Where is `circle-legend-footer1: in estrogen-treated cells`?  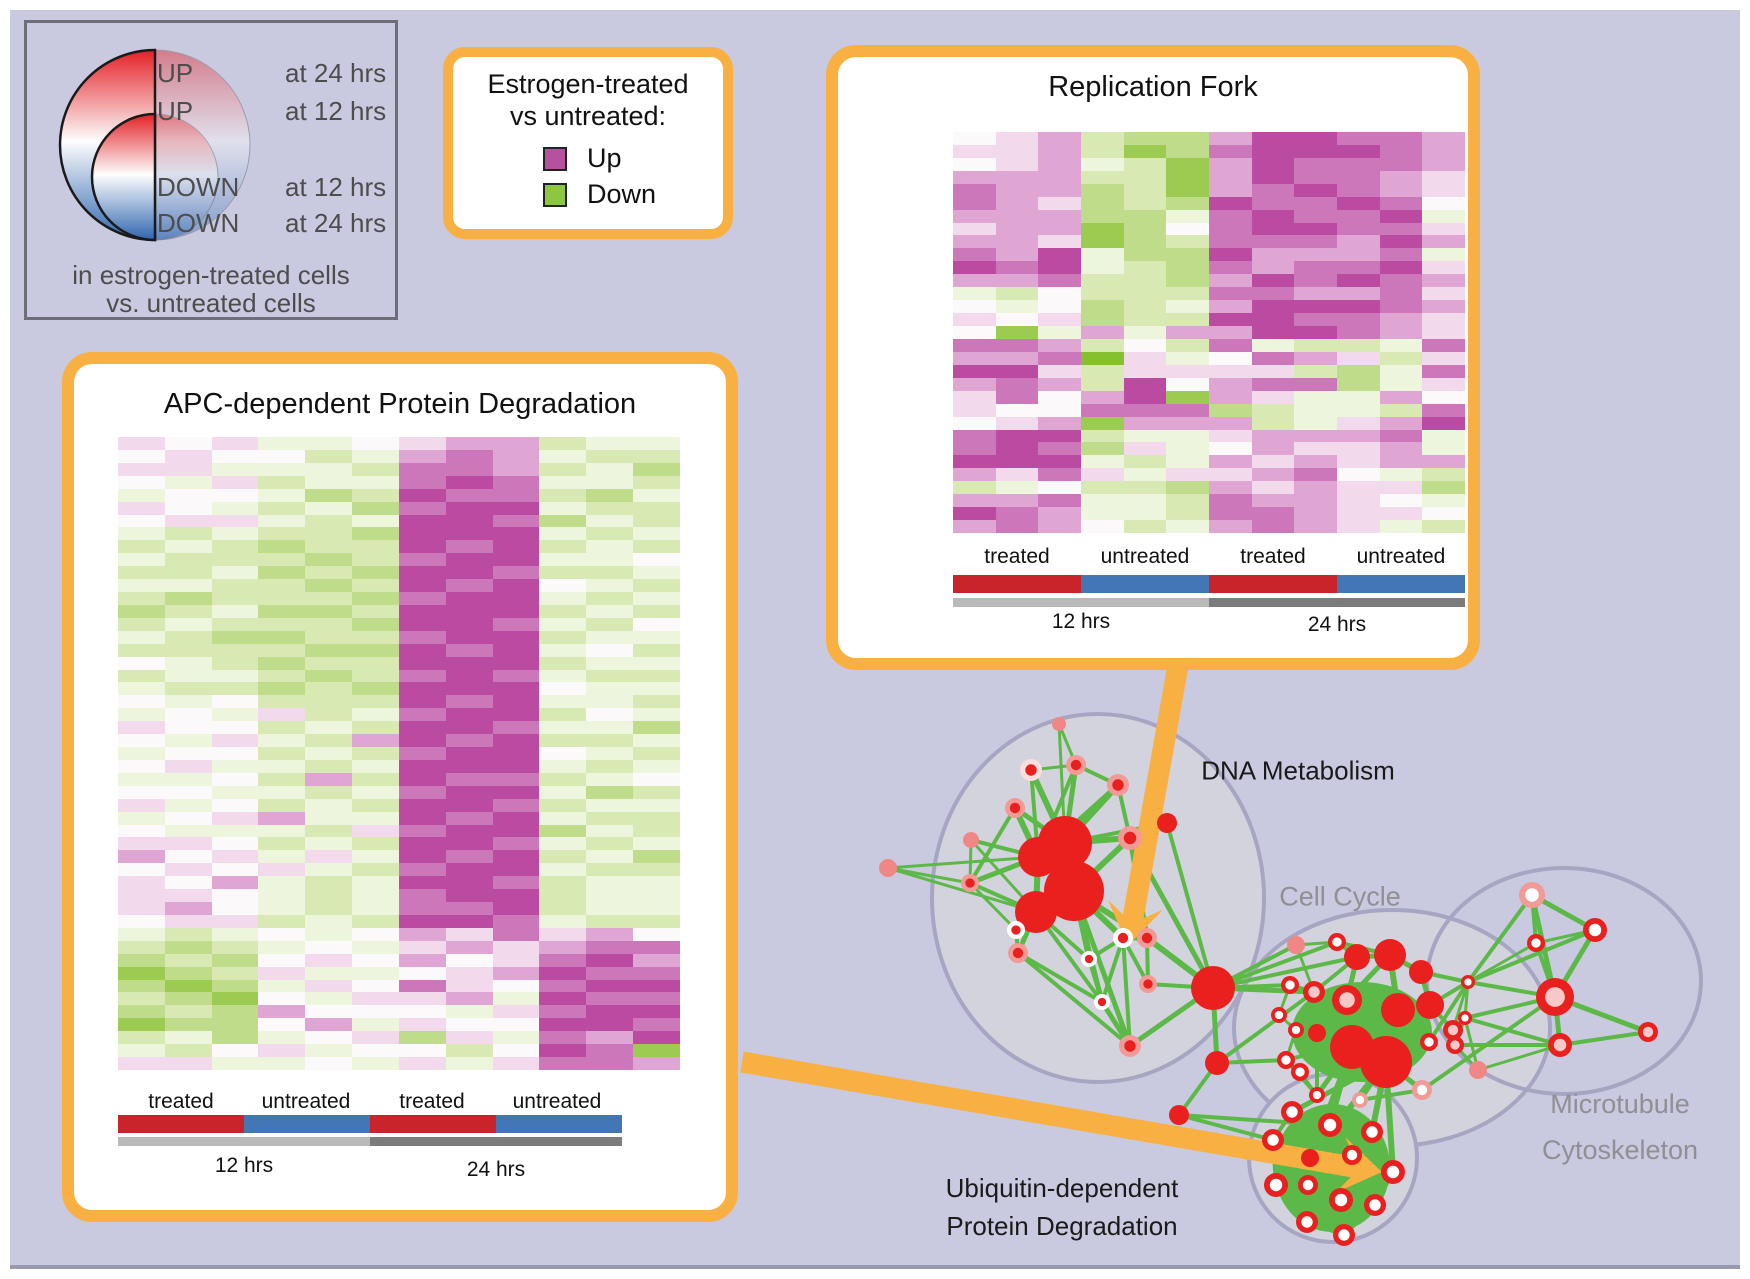 circle-legend-footer1: in estrogen-treated cells is located at coordinates (211, 275).